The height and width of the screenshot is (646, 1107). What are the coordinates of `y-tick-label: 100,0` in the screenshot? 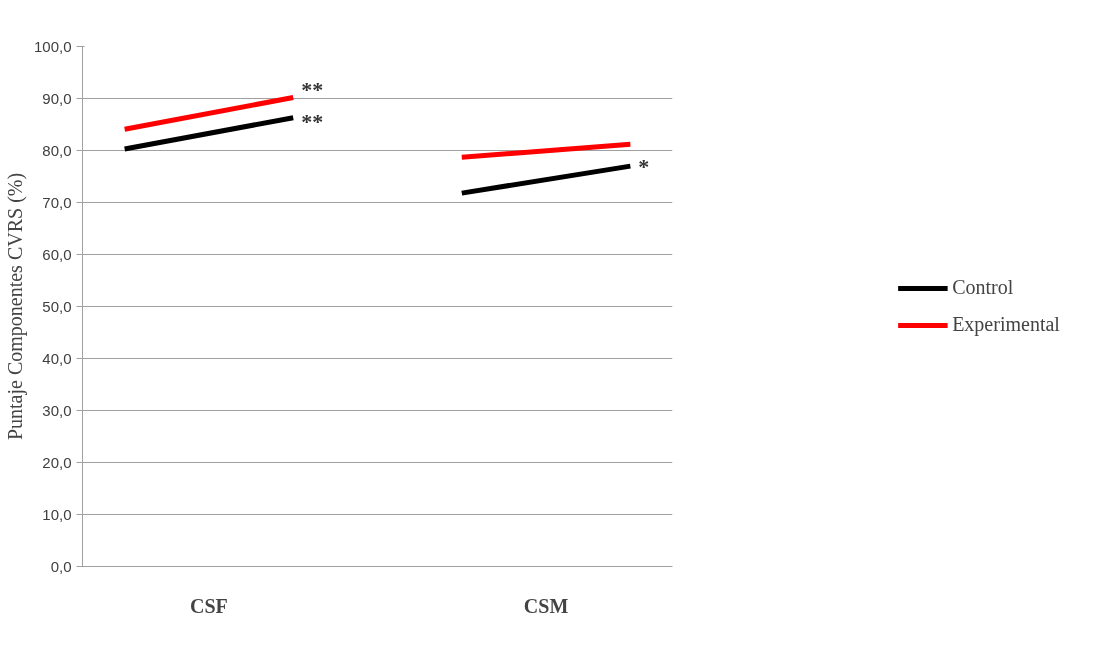 It's located at (52, 46).